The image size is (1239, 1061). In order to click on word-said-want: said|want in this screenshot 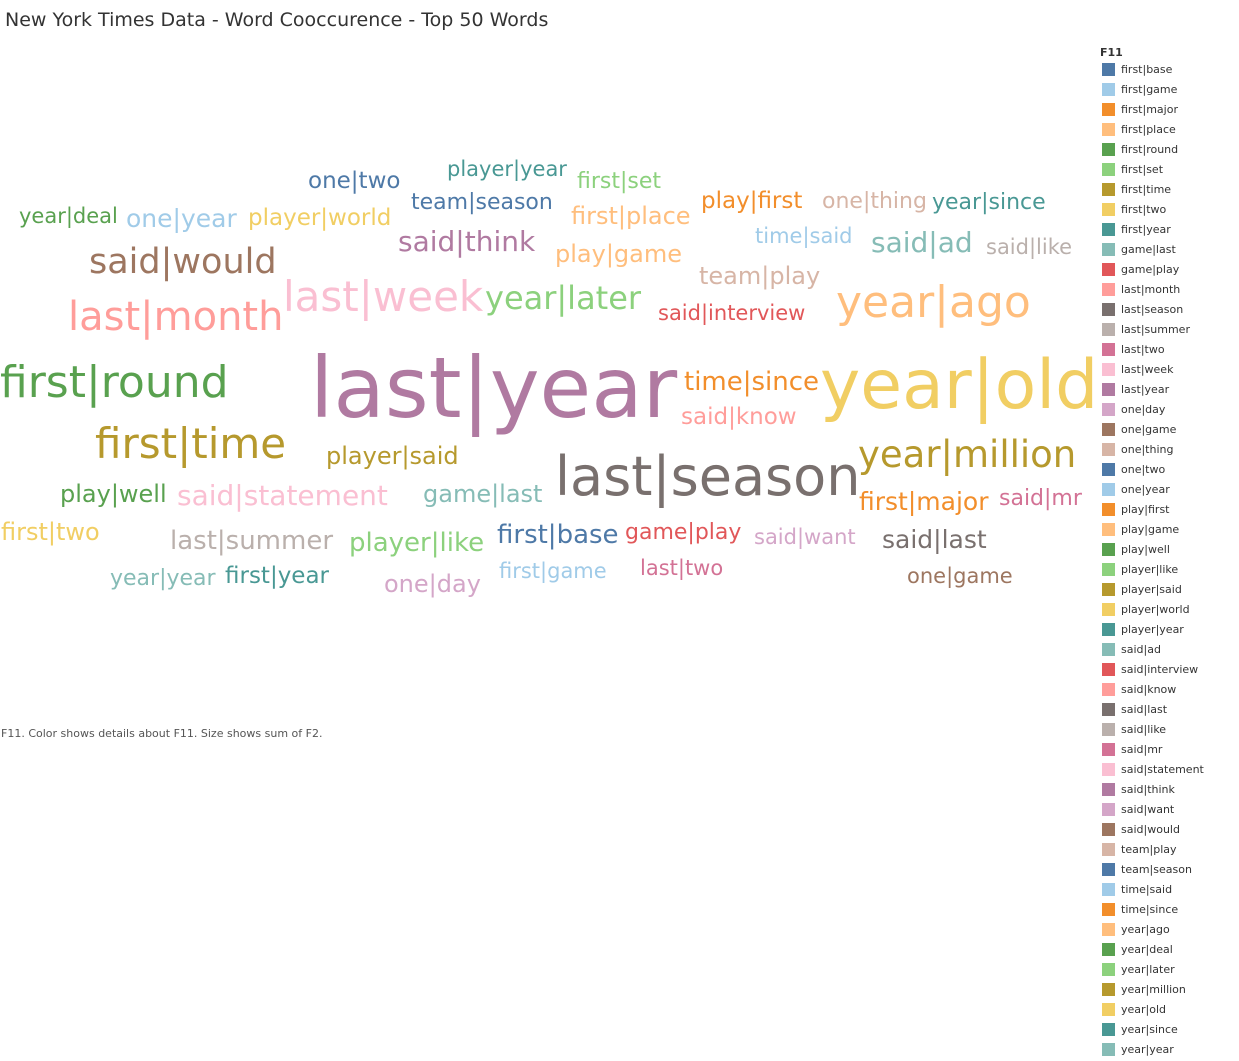, I will do `click(805, 537)`.